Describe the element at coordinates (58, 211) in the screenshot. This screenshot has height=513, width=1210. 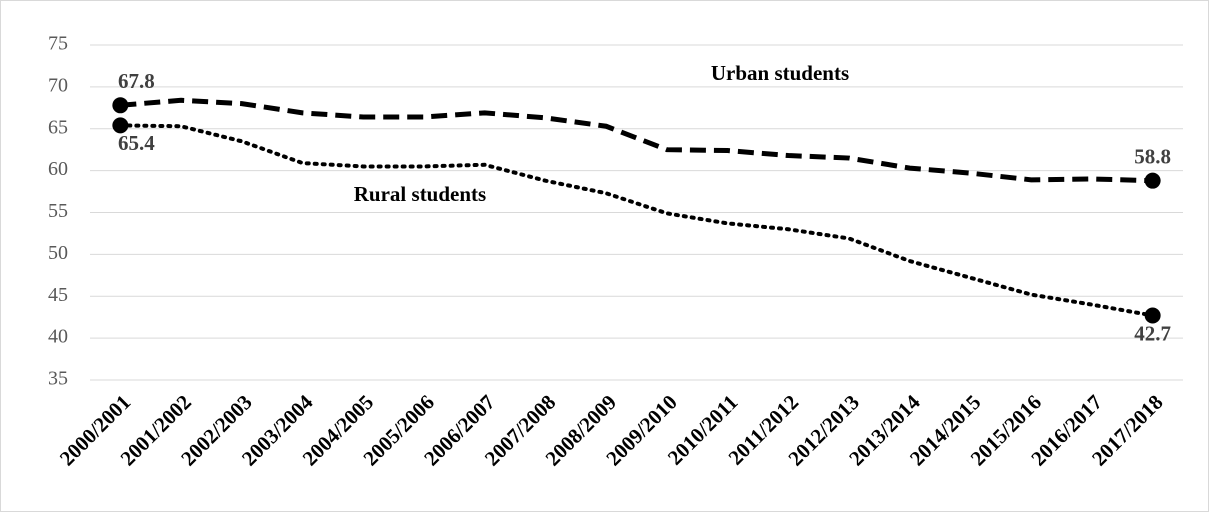
I see `y-tick-label: 55` at that location.